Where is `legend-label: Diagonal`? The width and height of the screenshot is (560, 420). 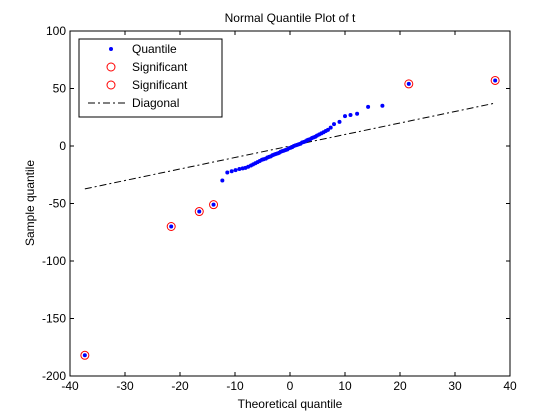 legend-label: Diagonal is located at coordinates (155, 103).